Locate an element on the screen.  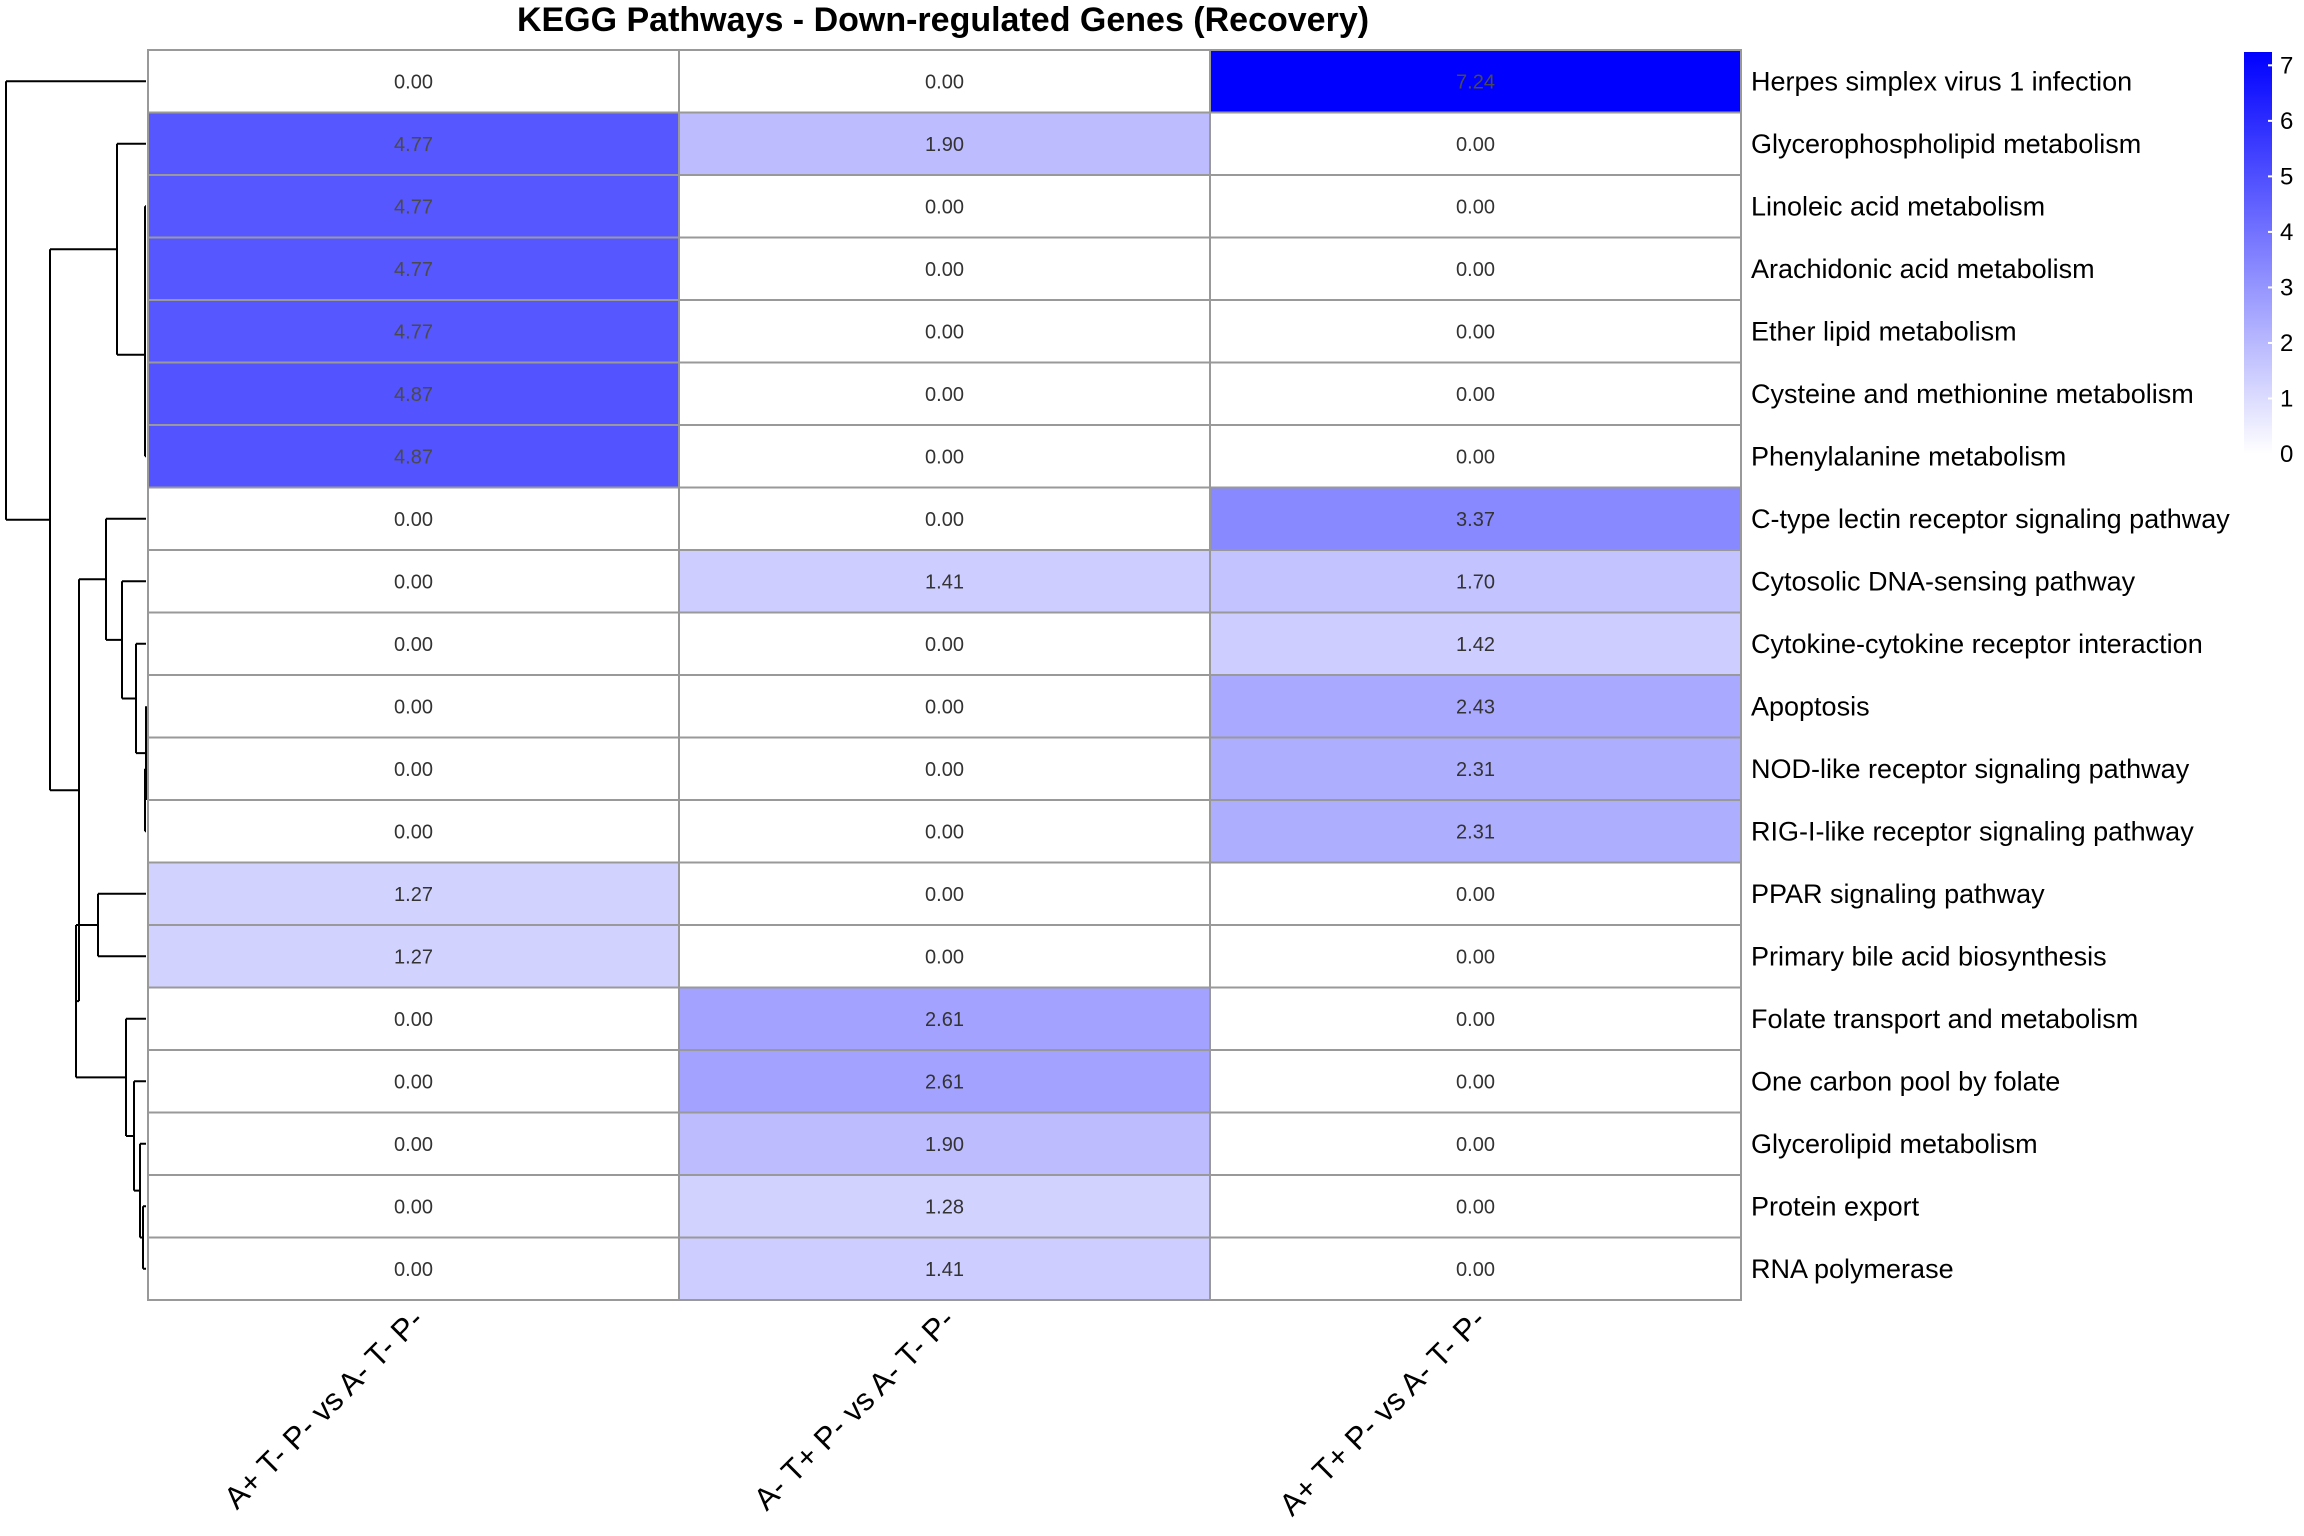
row-label-apoptosis: Apoptosis is located at coordinates (1810, 706).